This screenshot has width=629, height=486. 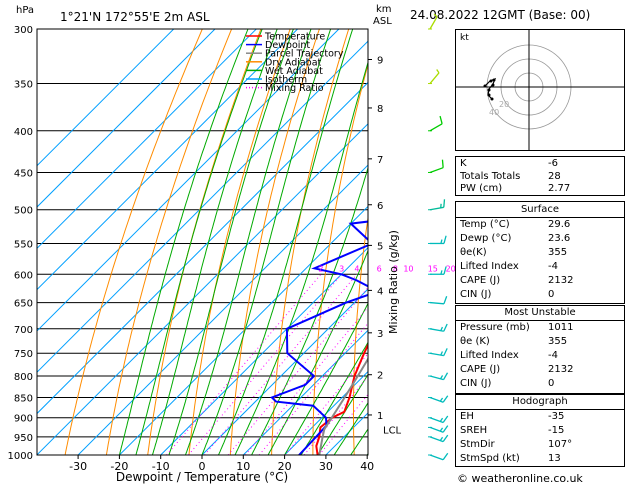 I want to click on hodograph-ring-label: 20, so click(x=504, y=104).